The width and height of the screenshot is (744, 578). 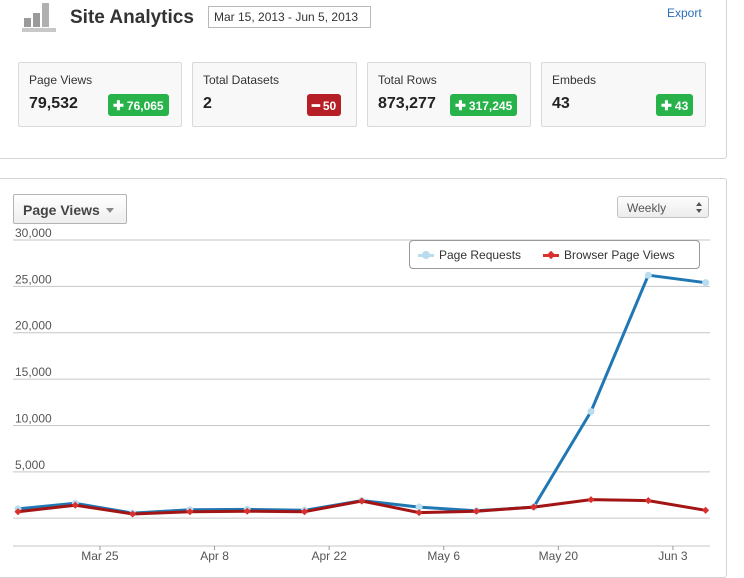 I want to click on bar-chart-icon, so click(x=39, y=17).